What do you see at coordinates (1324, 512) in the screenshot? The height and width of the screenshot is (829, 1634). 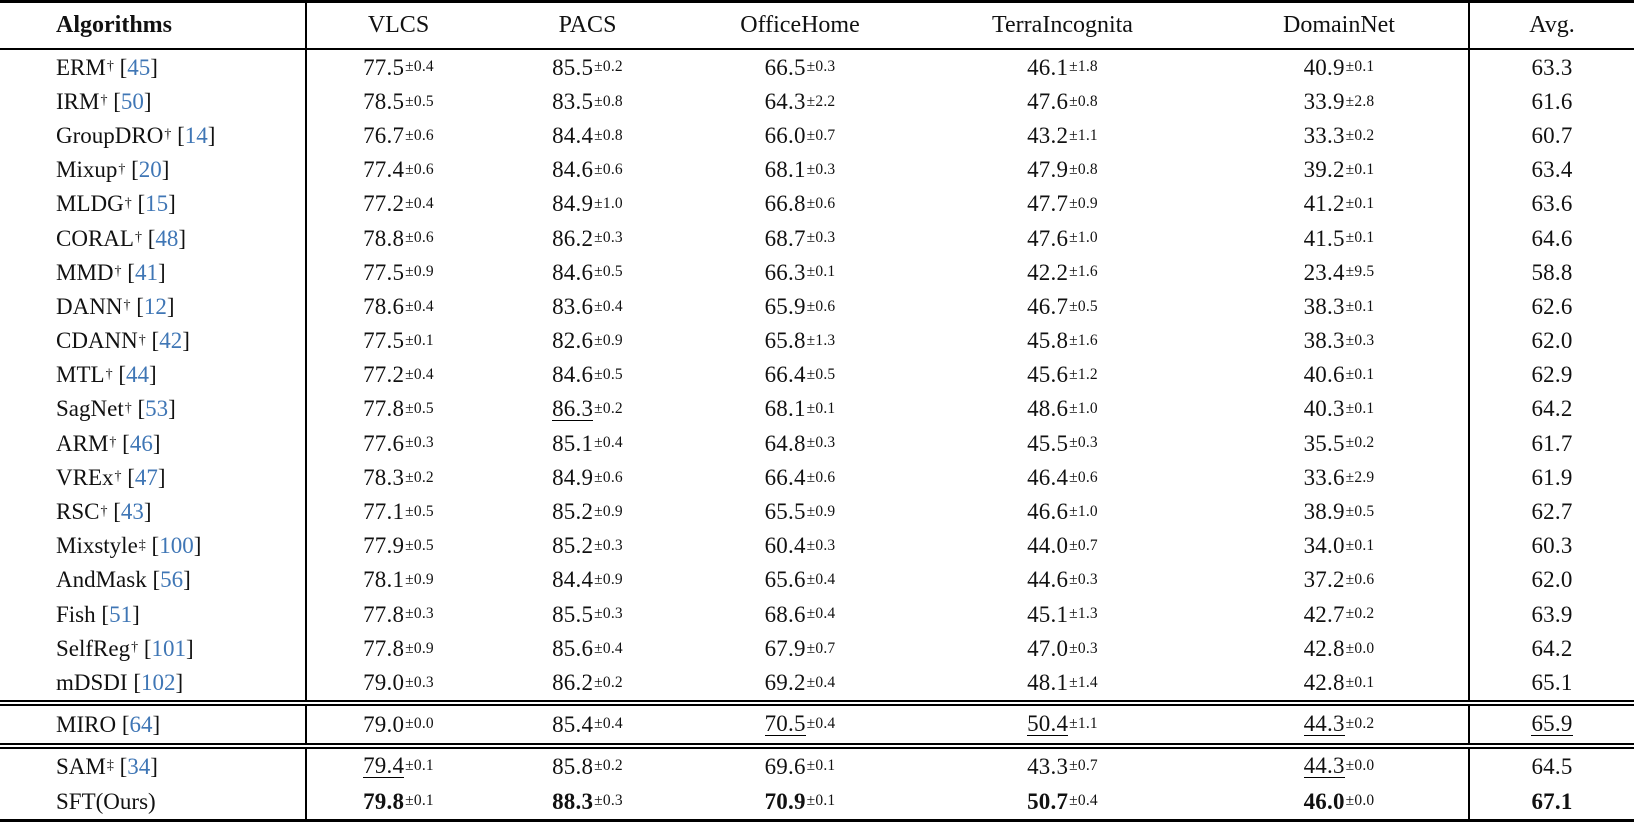 I see `score-value: 38.9` at bounding box center [1324, 512].